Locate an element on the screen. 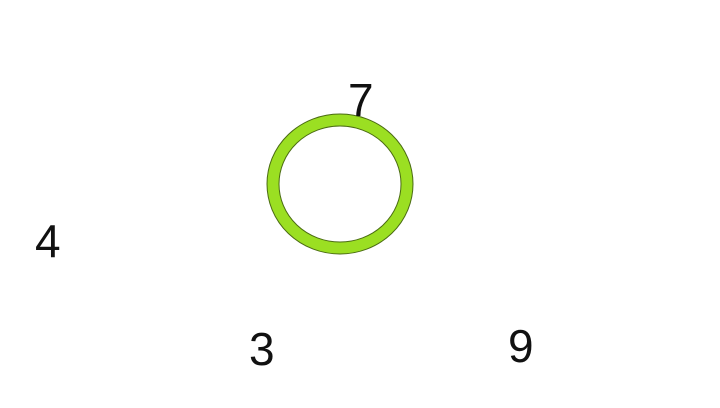 The height and width of the screenshot is (408, 720). number-3: 3 is located at coordinates (262, 349).